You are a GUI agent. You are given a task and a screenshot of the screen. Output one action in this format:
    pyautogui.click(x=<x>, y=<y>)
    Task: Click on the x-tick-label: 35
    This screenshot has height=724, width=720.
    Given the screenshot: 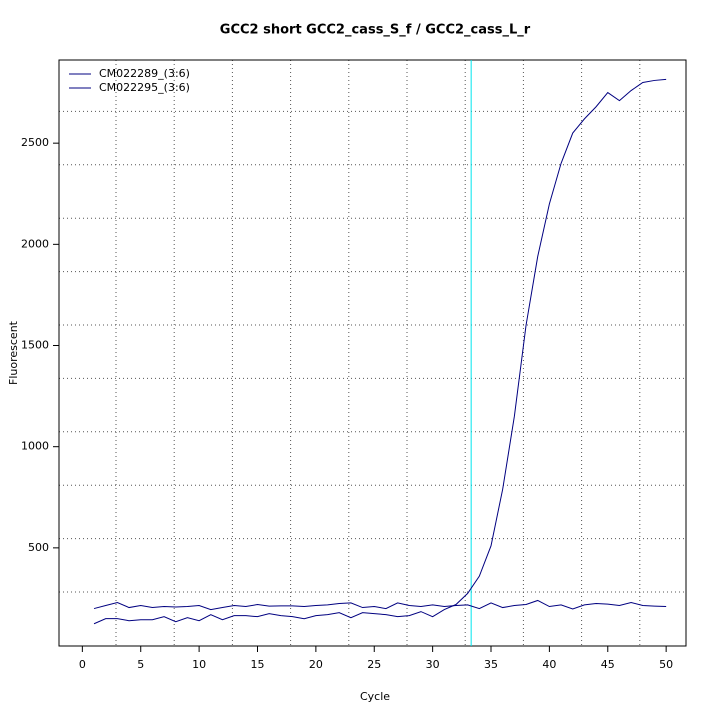 What is the action you would take?
    pyautogui.click(x=491, y=664)
    